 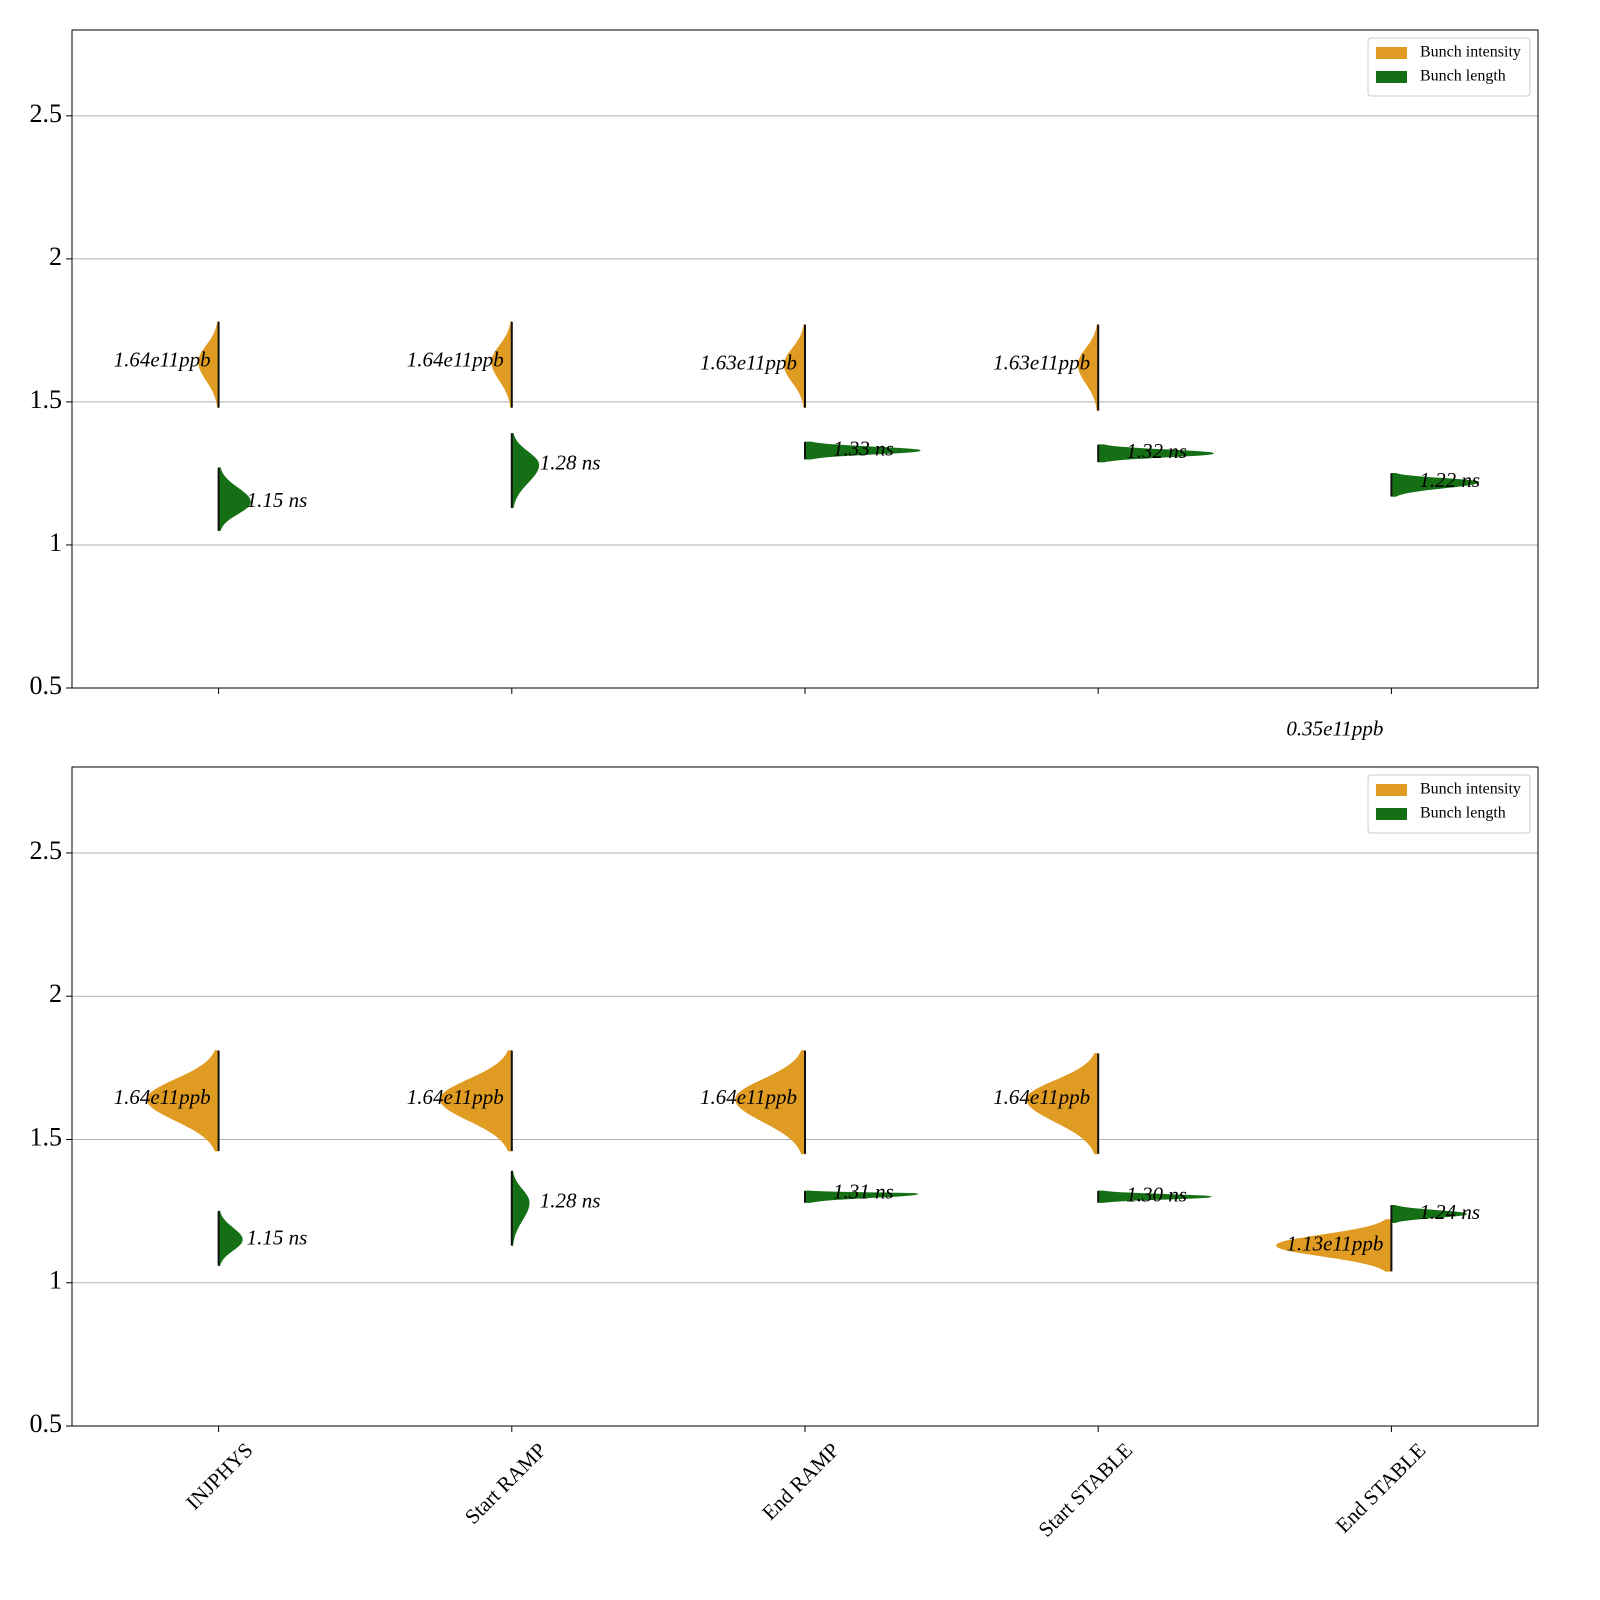 What do you see at coordinates (1449, 480) in the screenshot?
I see `value-label: 1.22 ns` at bounding box center [1449, 480].